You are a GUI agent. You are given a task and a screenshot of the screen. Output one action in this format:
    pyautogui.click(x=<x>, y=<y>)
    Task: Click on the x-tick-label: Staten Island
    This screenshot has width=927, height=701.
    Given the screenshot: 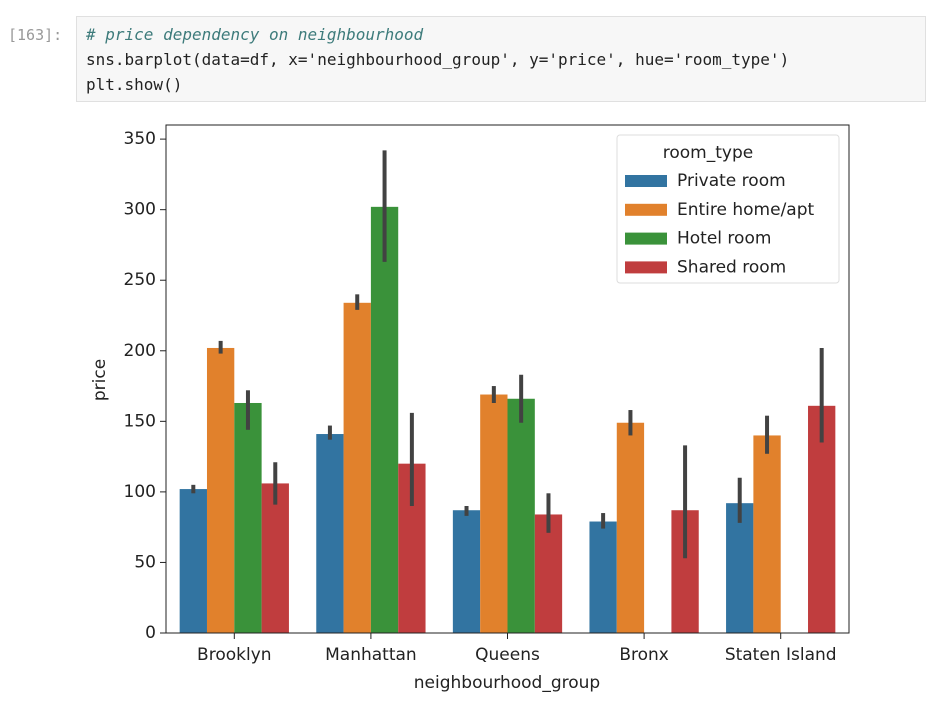 What is the action you would take?
    pyautogui.click(x=781, y=655)
    